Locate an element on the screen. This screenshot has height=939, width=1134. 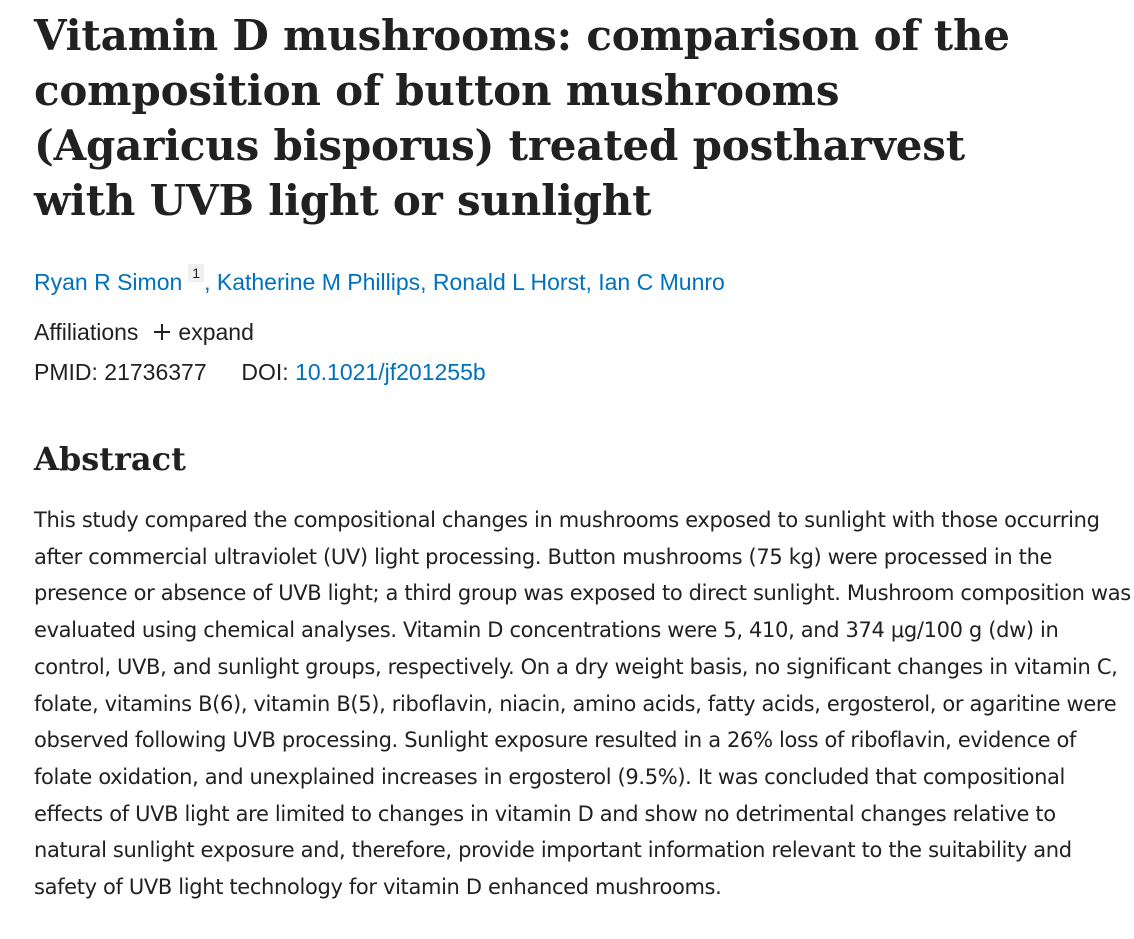
author-link: Ryan R Simon is located at coordinates (108, 282).